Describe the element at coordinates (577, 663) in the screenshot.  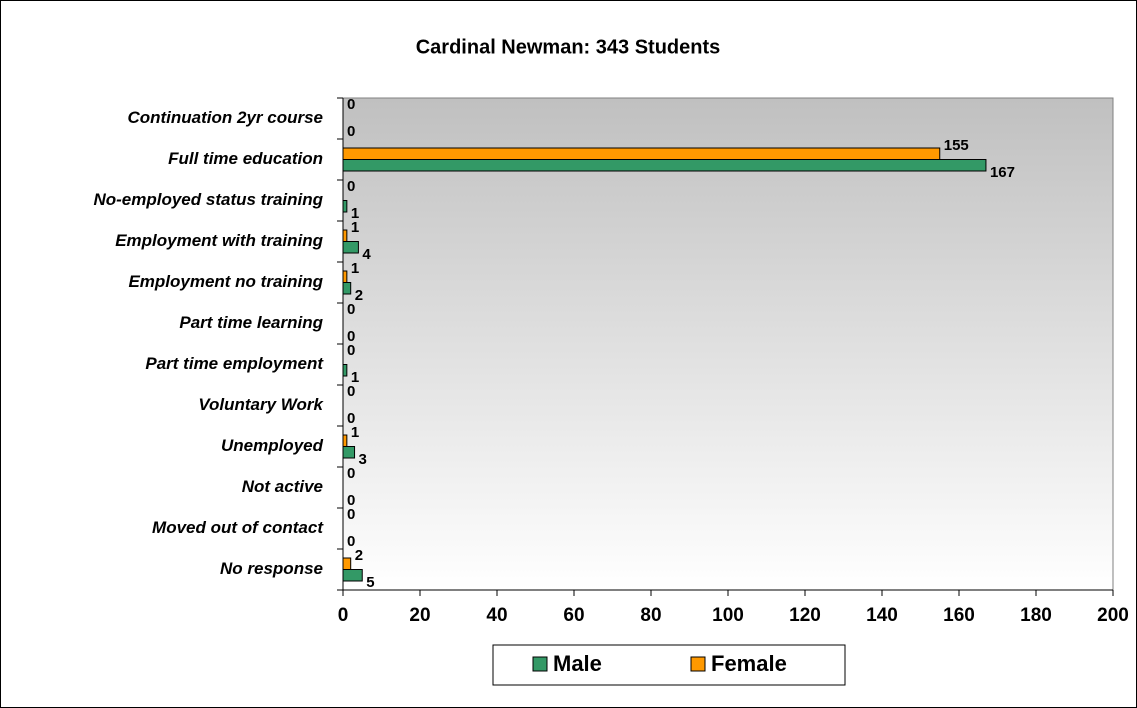
I see `legend-label: Male` at that location.